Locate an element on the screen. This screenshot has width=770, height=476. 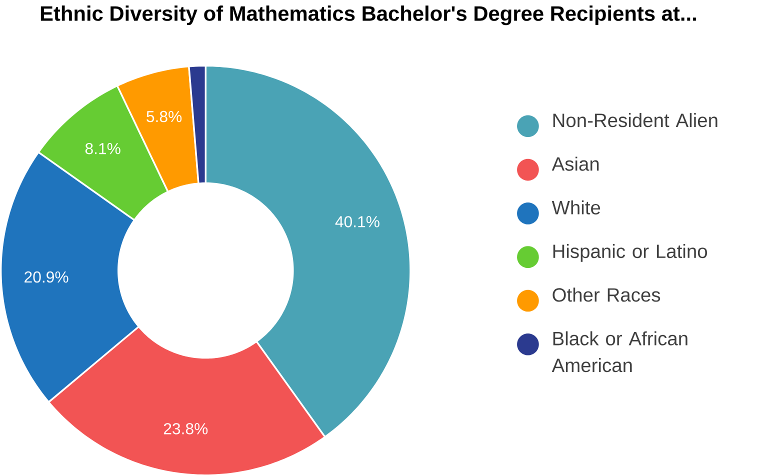
legend-label: White is located at coordinates (576, 207).